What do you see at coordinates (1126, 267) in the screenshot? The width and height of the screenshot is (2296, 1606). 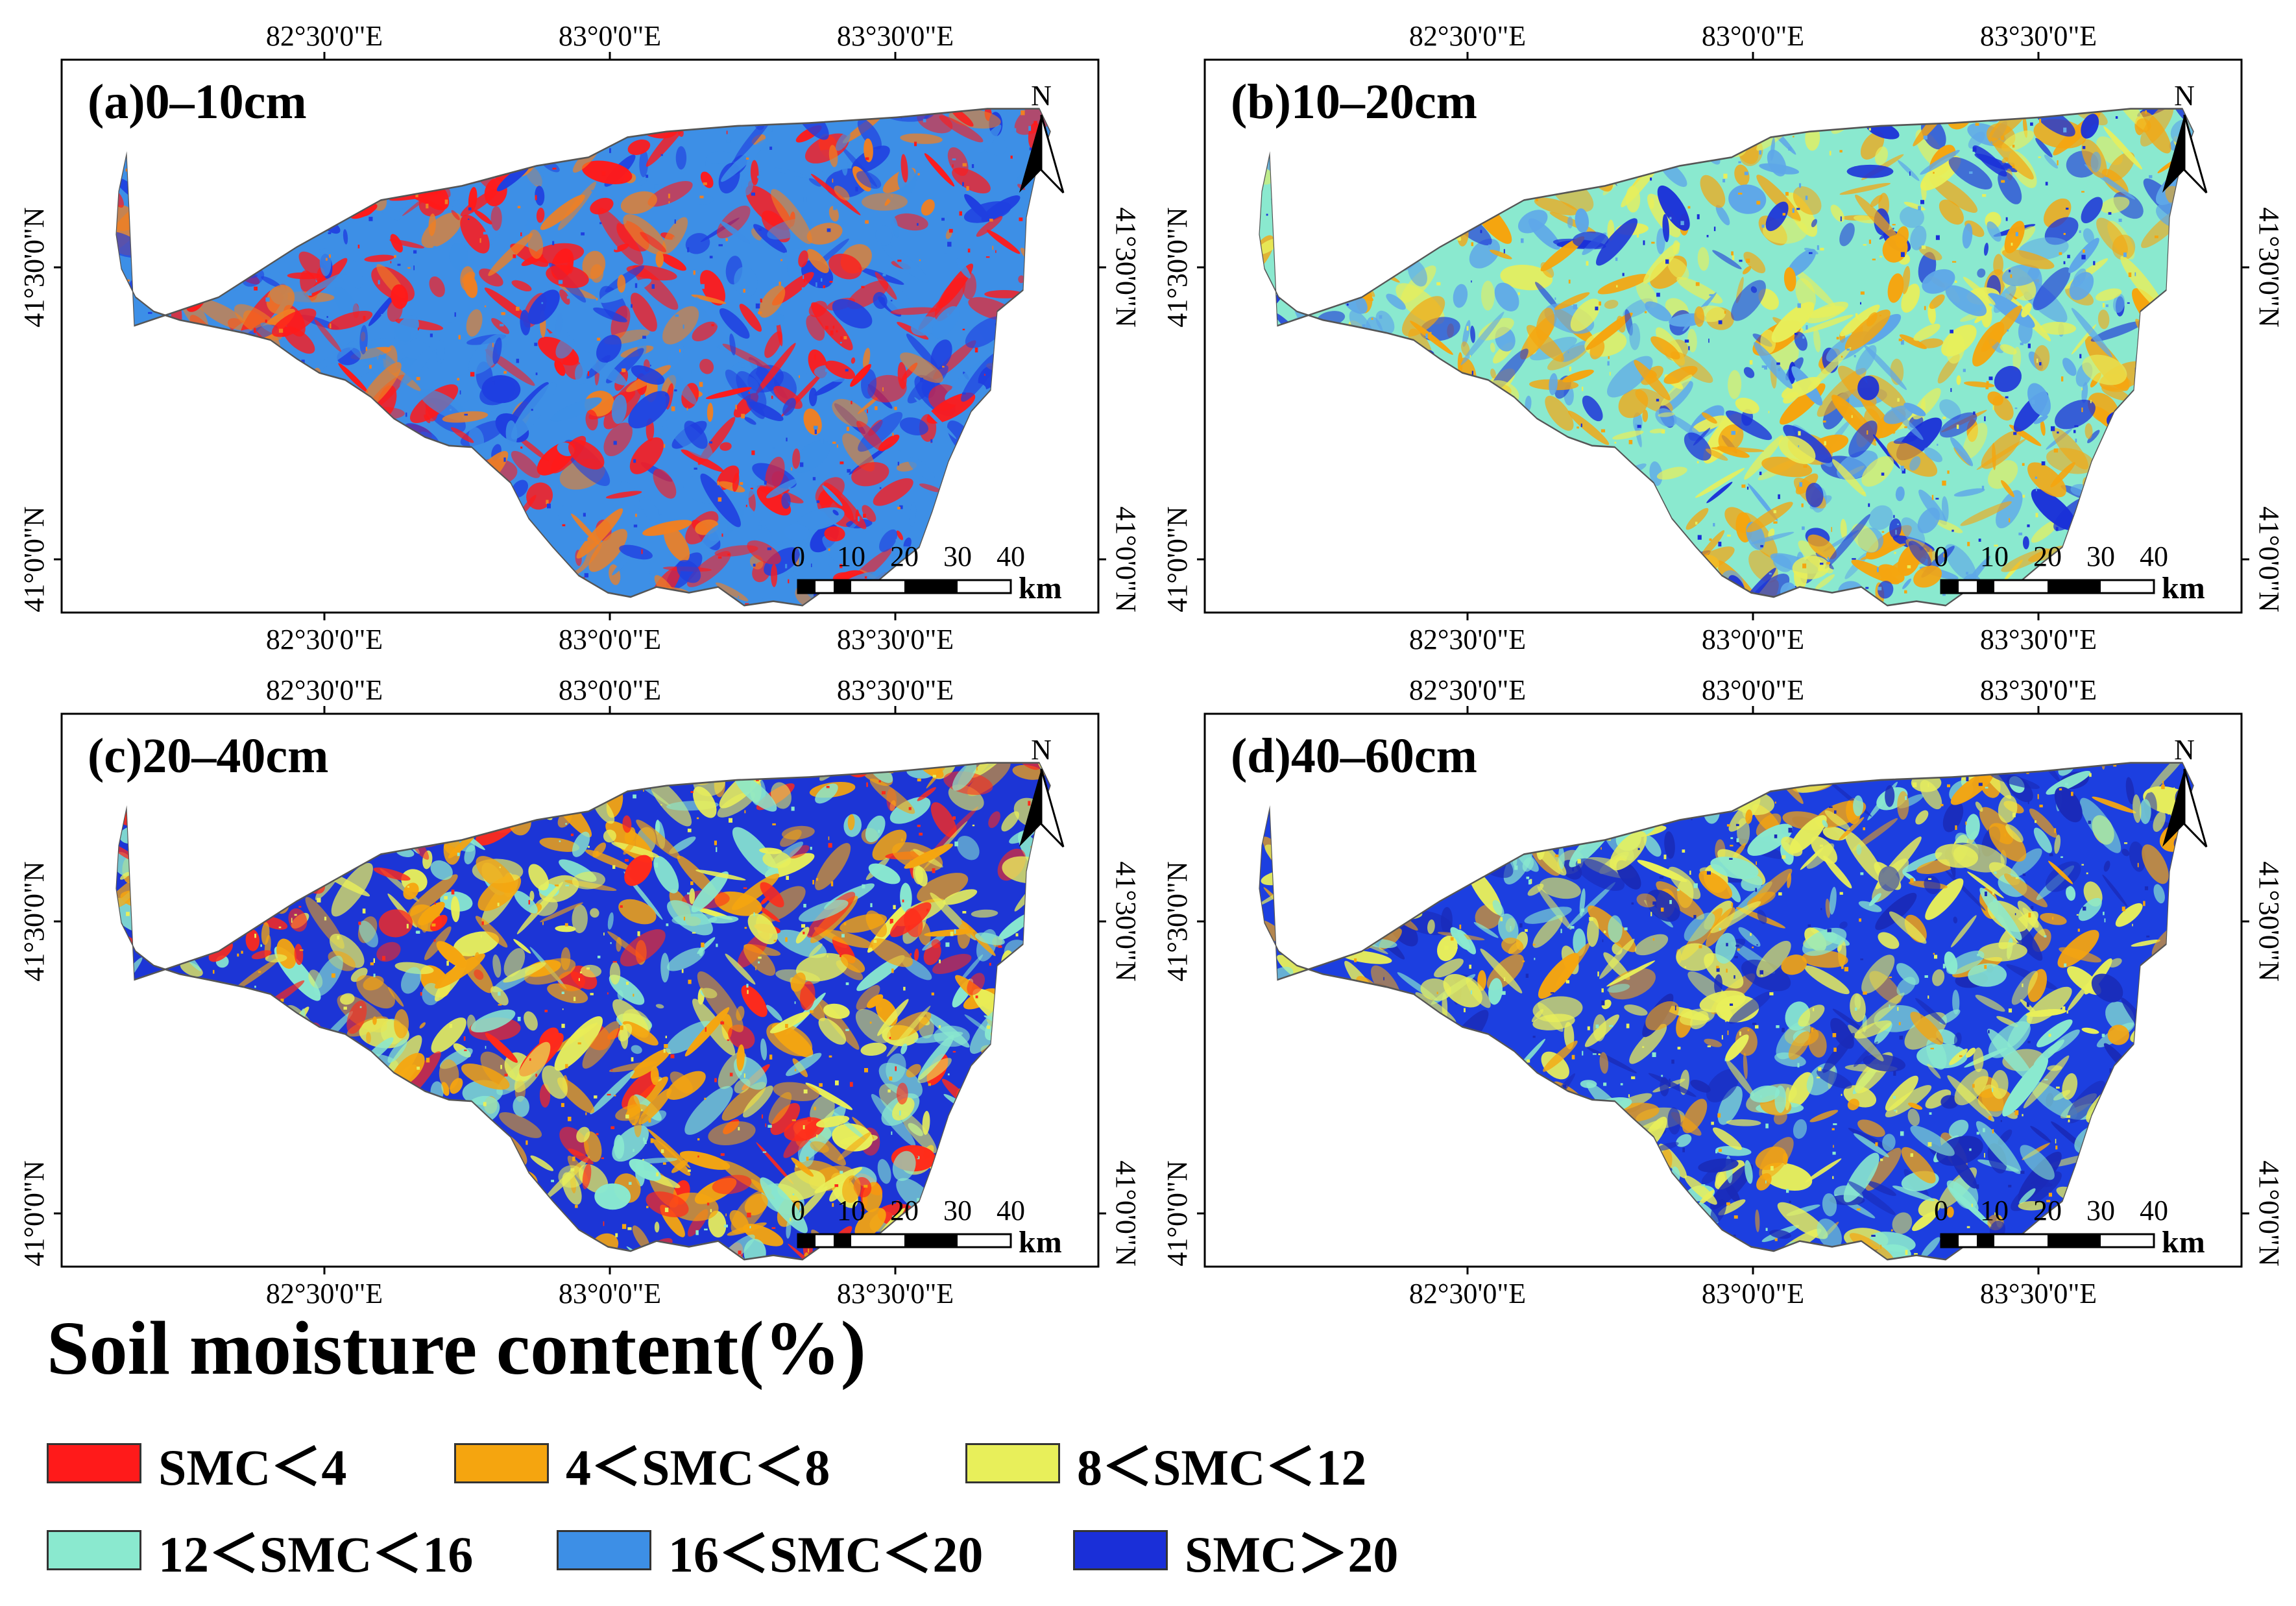 I see `tick-right-1: 41°30'0"N` at bounding box center [1126, 267].